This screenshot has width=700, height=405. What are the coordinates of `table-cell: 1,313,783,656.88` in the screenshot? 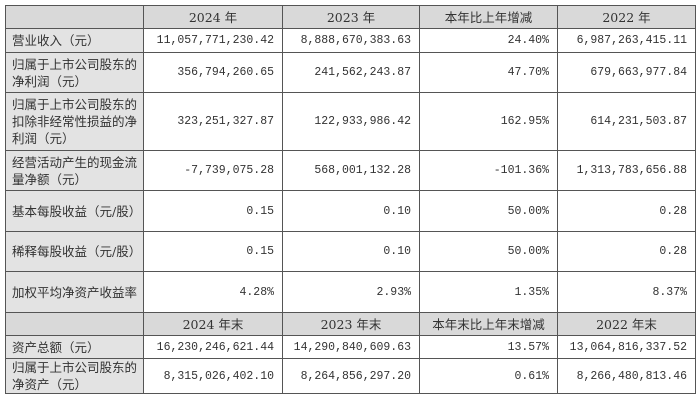 It's located at (626, 170).